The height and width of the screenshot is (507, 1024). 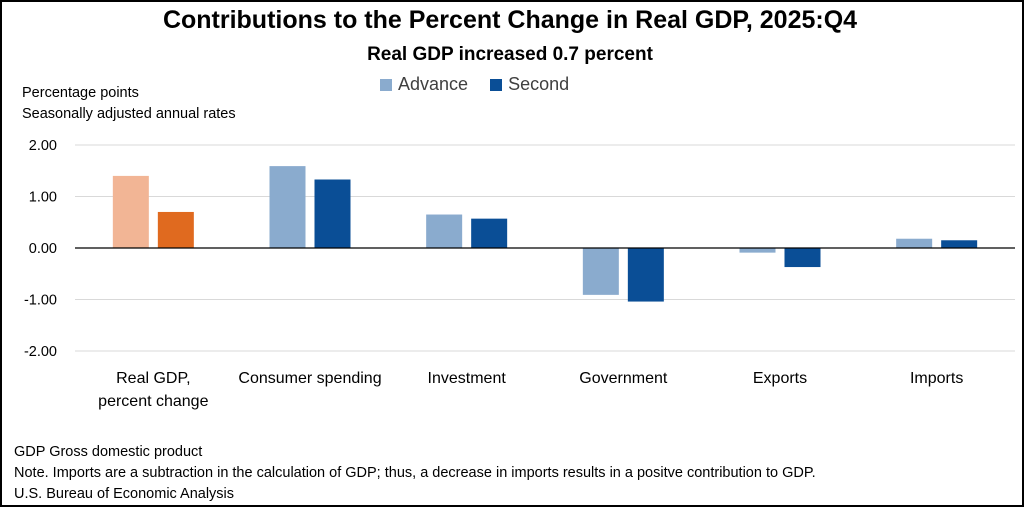 I want to click on y-tick-label: 0.00, so click(x=43, y=249).